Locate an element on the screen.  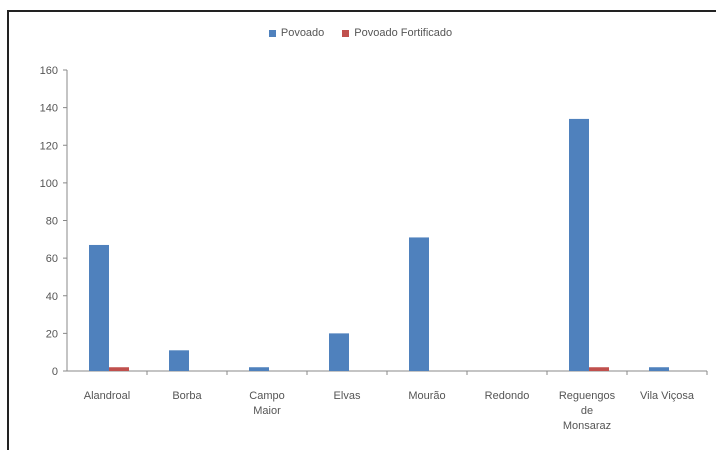
x-category-label: Elvas is located at coordinates (347, 396).